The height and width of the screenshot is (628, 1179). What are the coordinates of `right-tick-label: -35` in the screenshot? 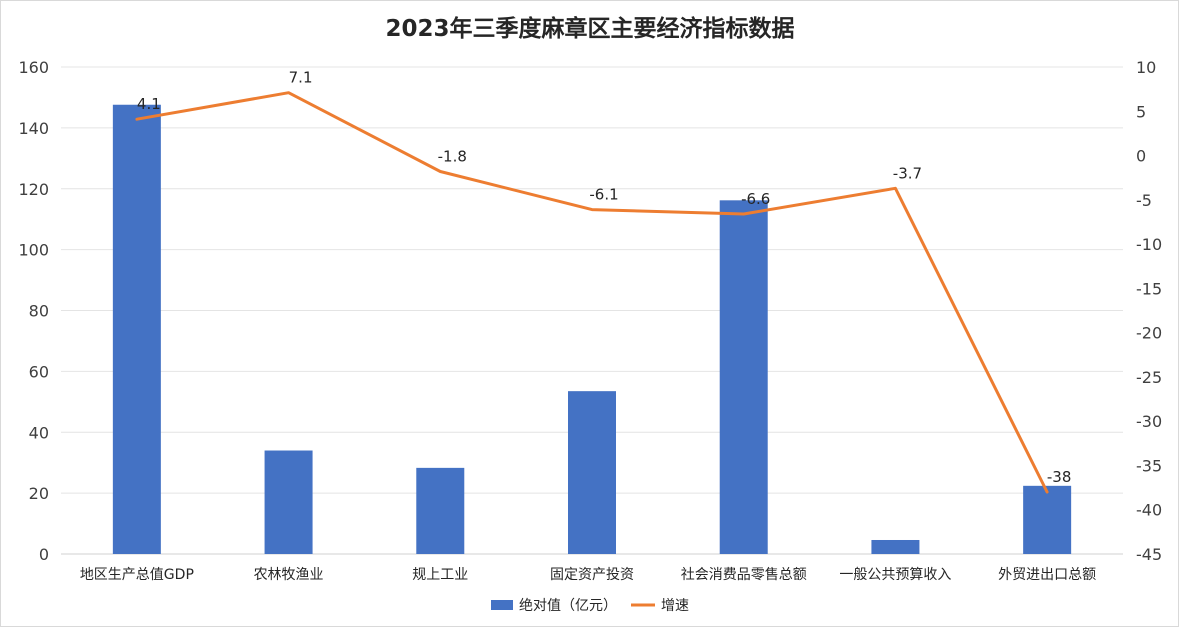 It's located at (1149, 465).